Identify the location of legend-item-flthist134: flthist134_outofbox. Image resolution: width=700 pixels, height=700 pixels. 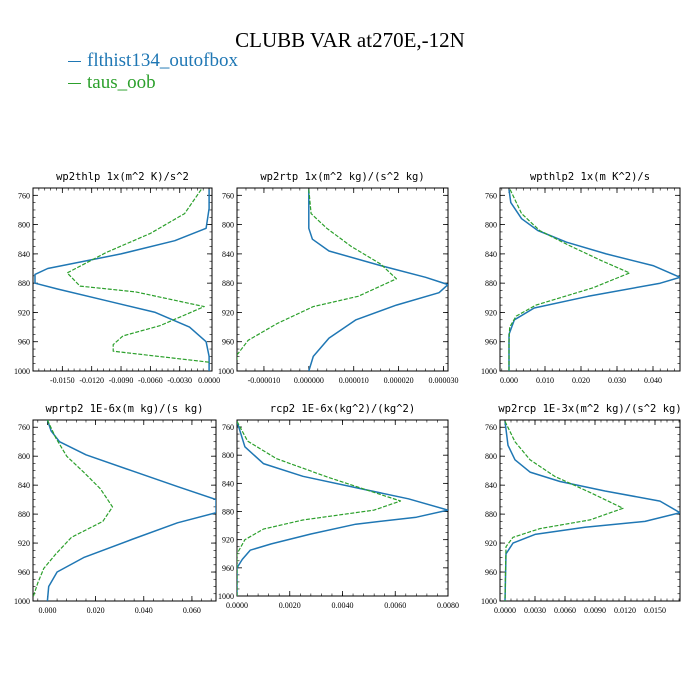
(153, 61).